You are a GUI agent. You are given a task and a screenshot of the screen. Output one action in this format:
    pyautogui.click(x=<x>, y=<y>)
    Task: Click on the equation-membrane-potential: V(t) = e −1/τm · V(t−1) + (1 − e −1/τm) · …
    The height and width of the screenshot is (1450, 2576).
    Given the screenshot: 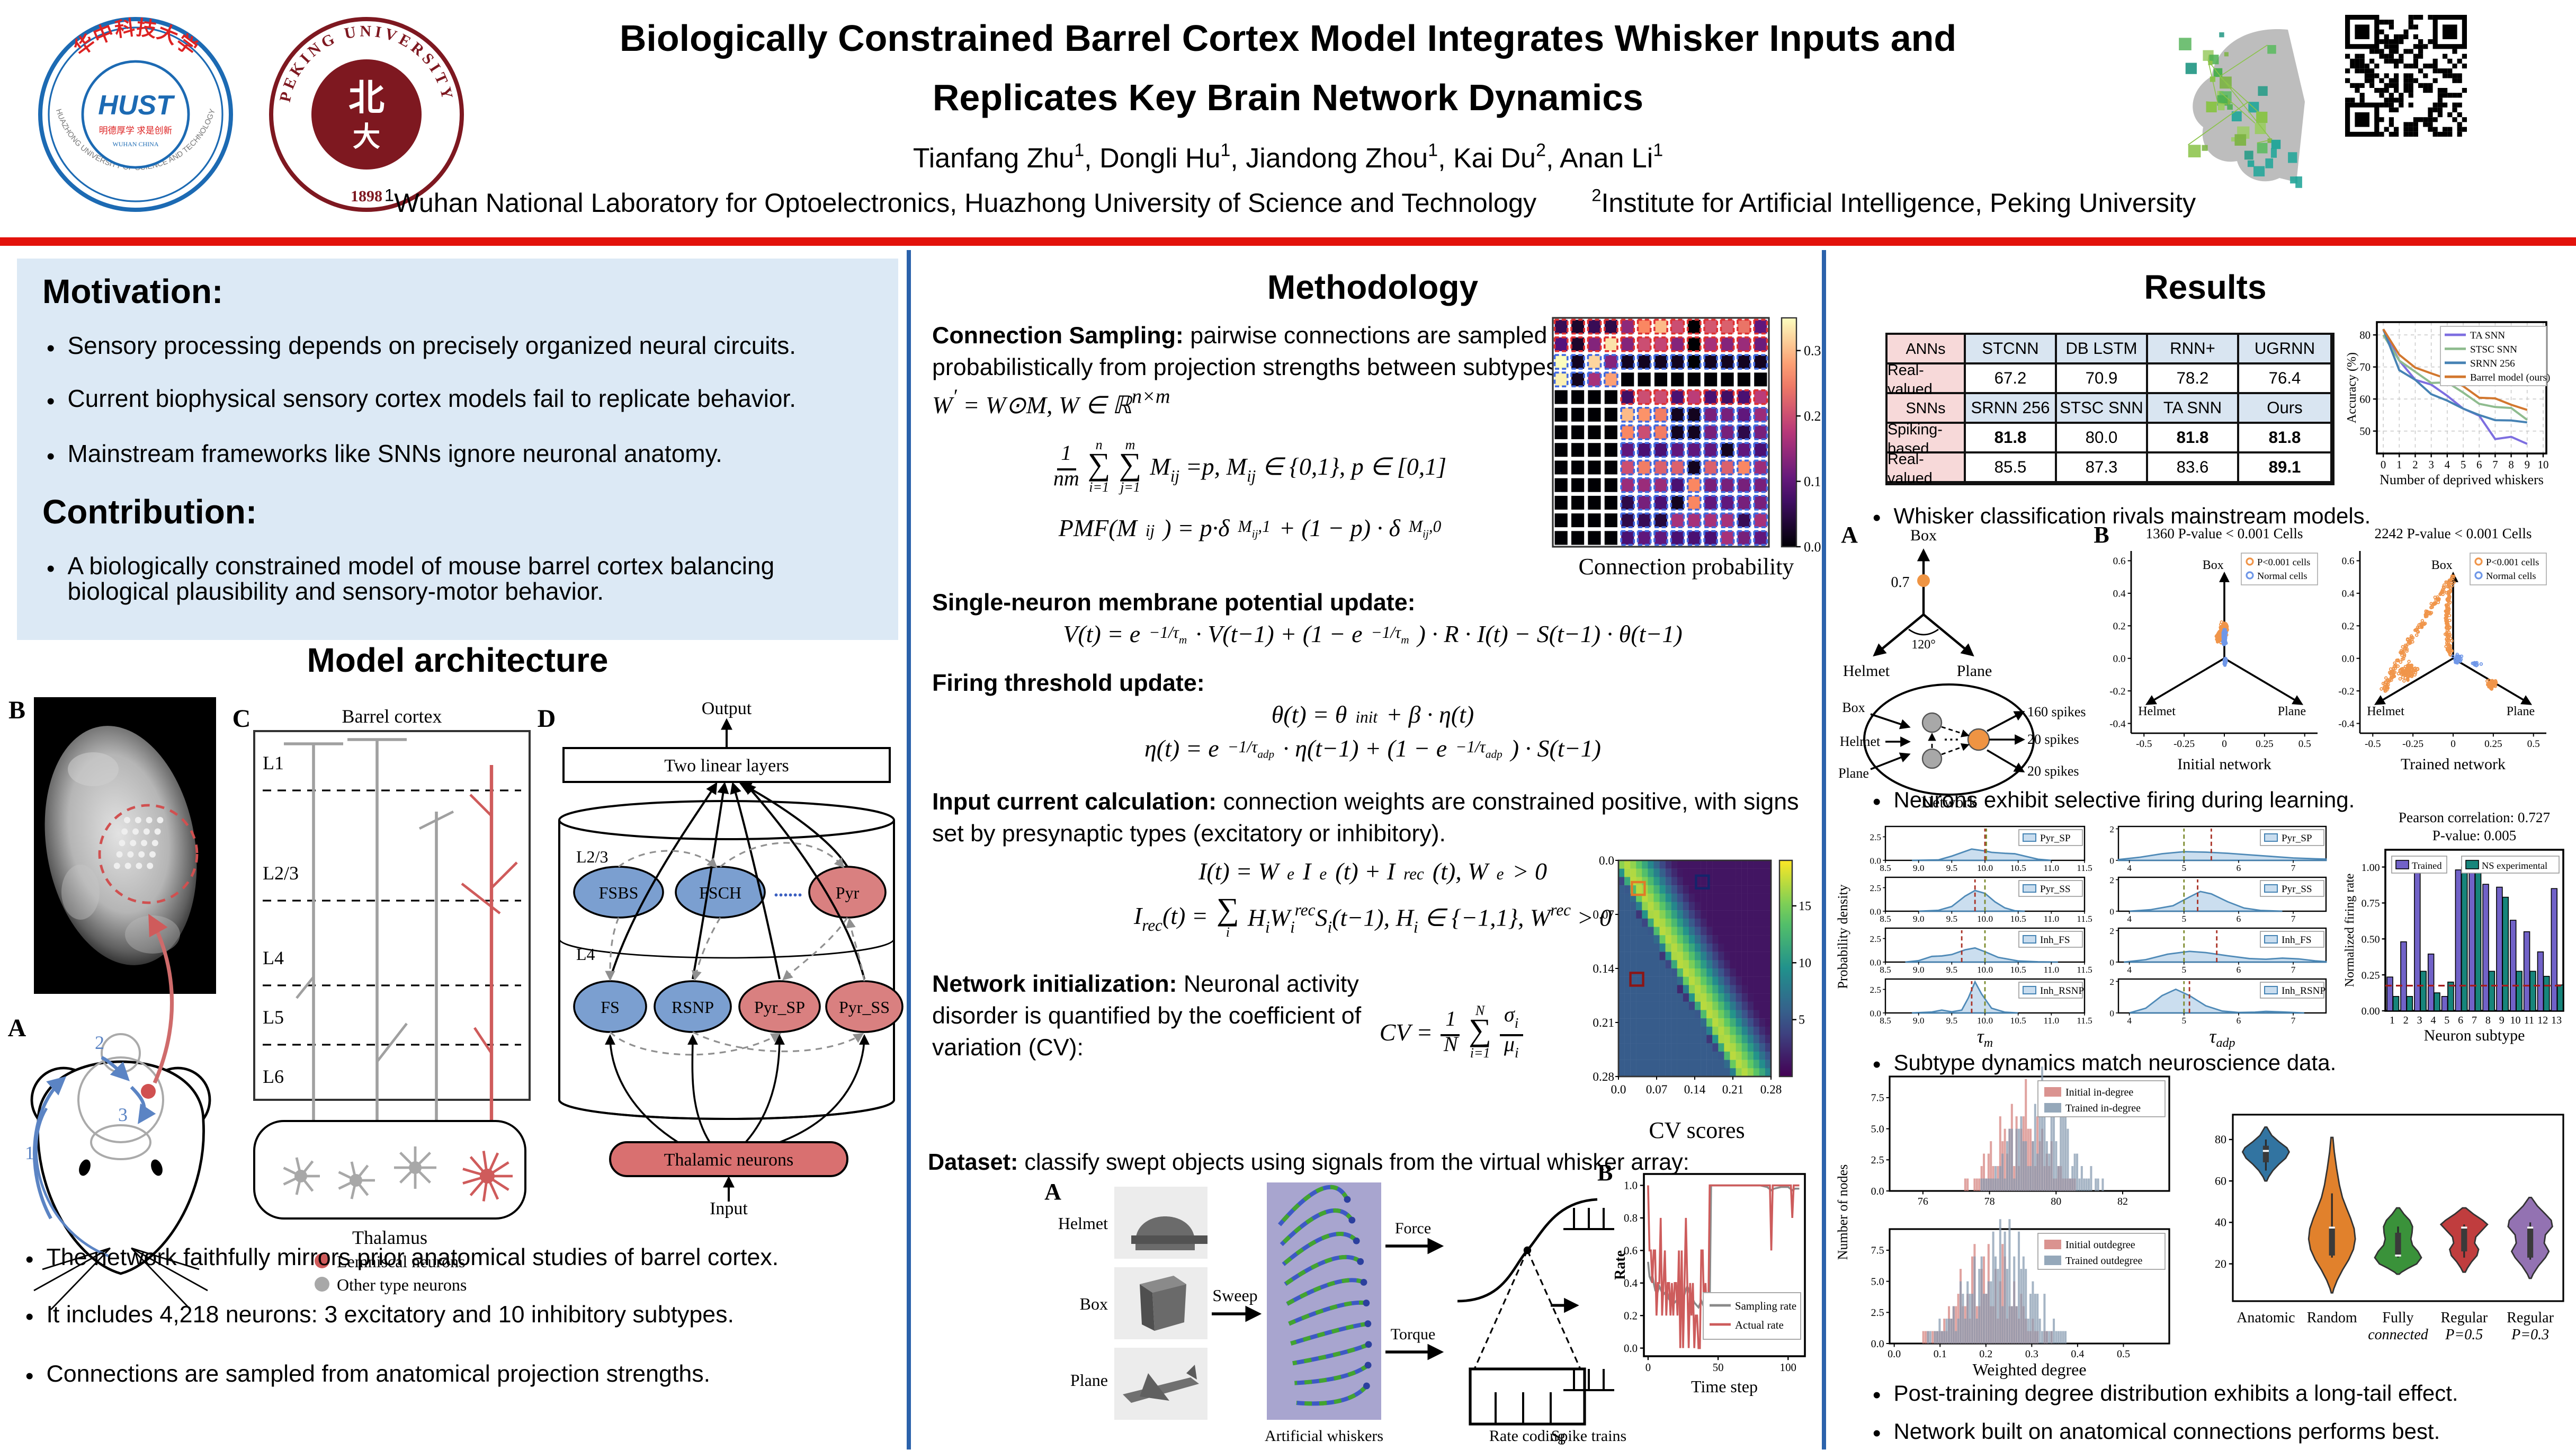 What is the action you would take?
    pyautogui.click(x=1373, y=635)
    